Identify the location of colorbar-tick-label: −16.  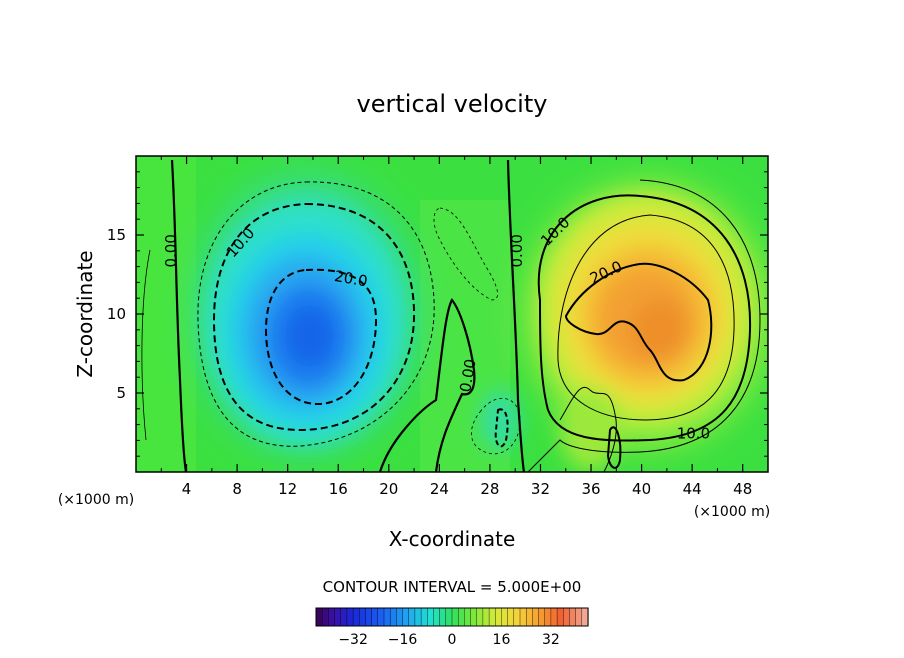
(403, 640).